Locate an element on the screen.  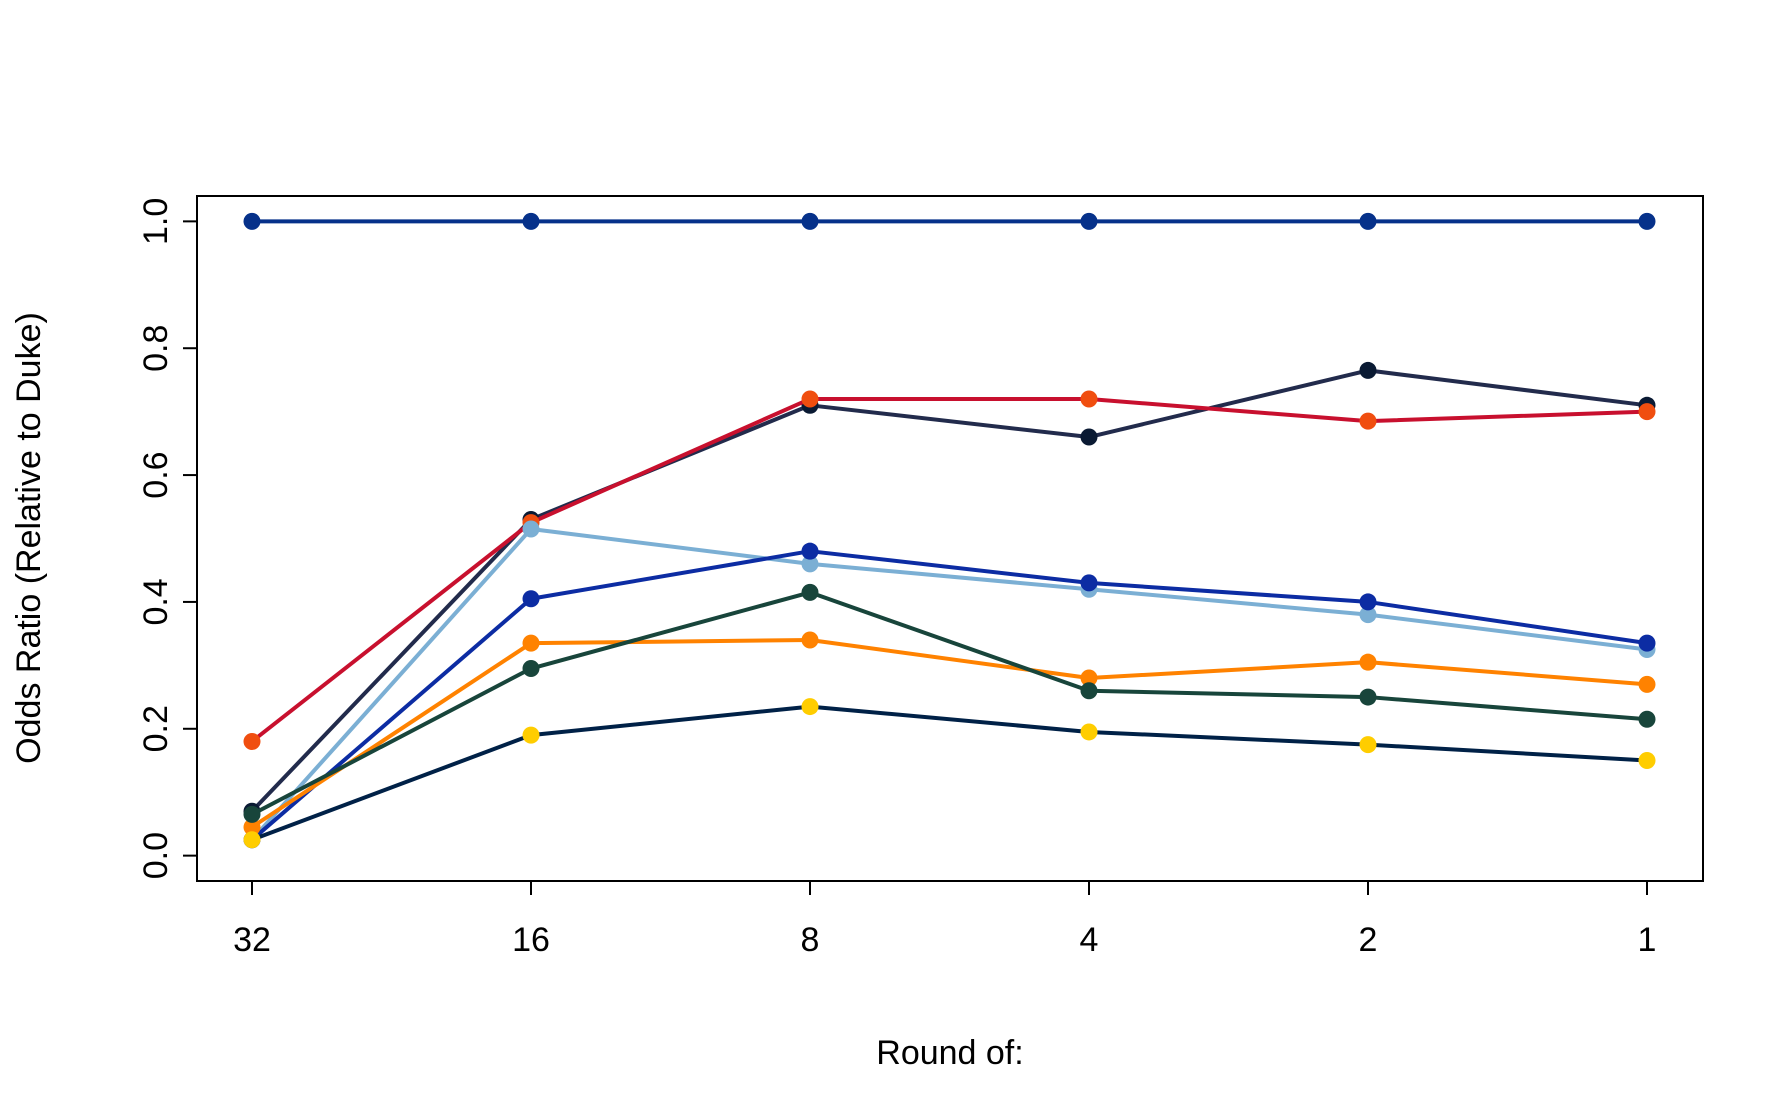
x-tick-label: 2 is located at coordinates (1368, 940).